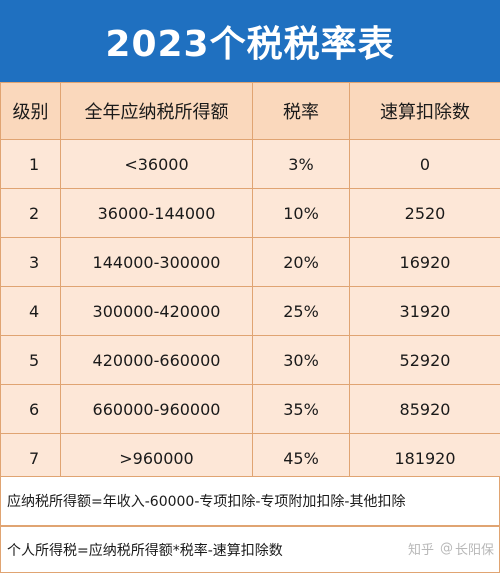  I want to click on table-row: 5 420000-660000 30% 52920, so click(250, 360).